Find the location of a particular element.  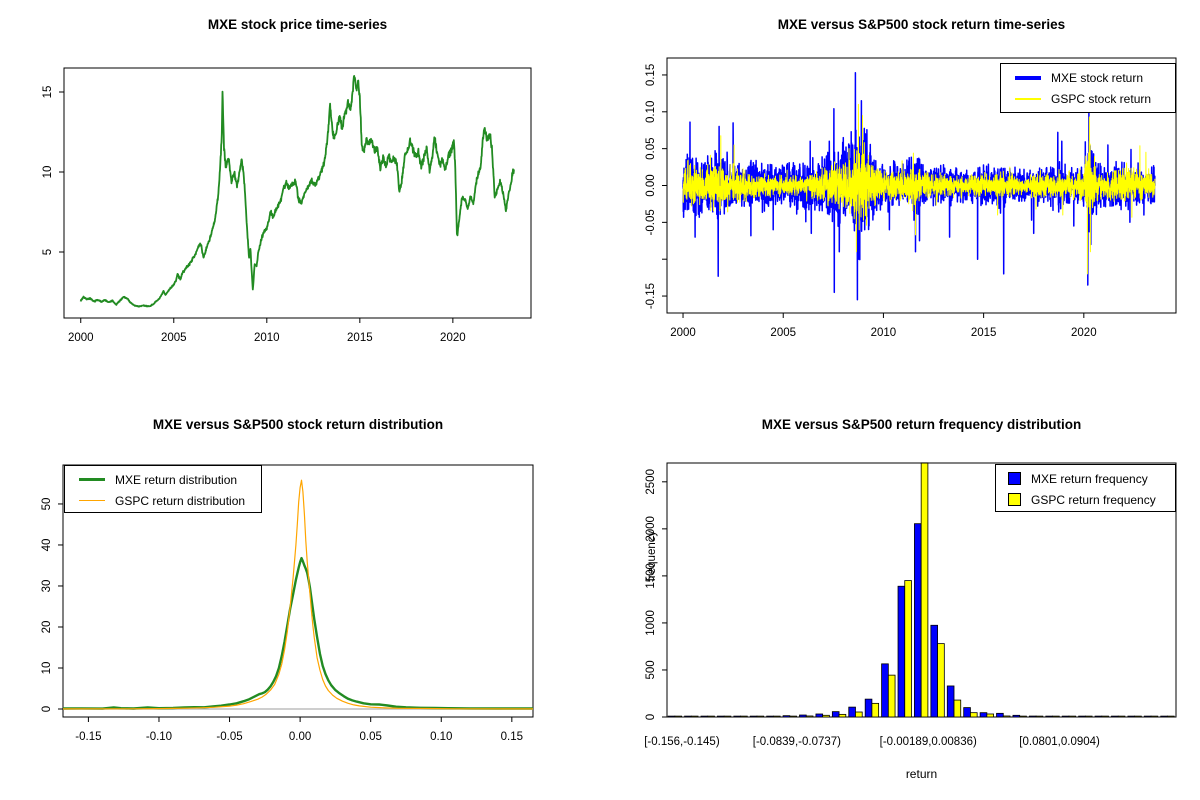

mxe-distribution-line-swatch is located at coordinates (92, 479).